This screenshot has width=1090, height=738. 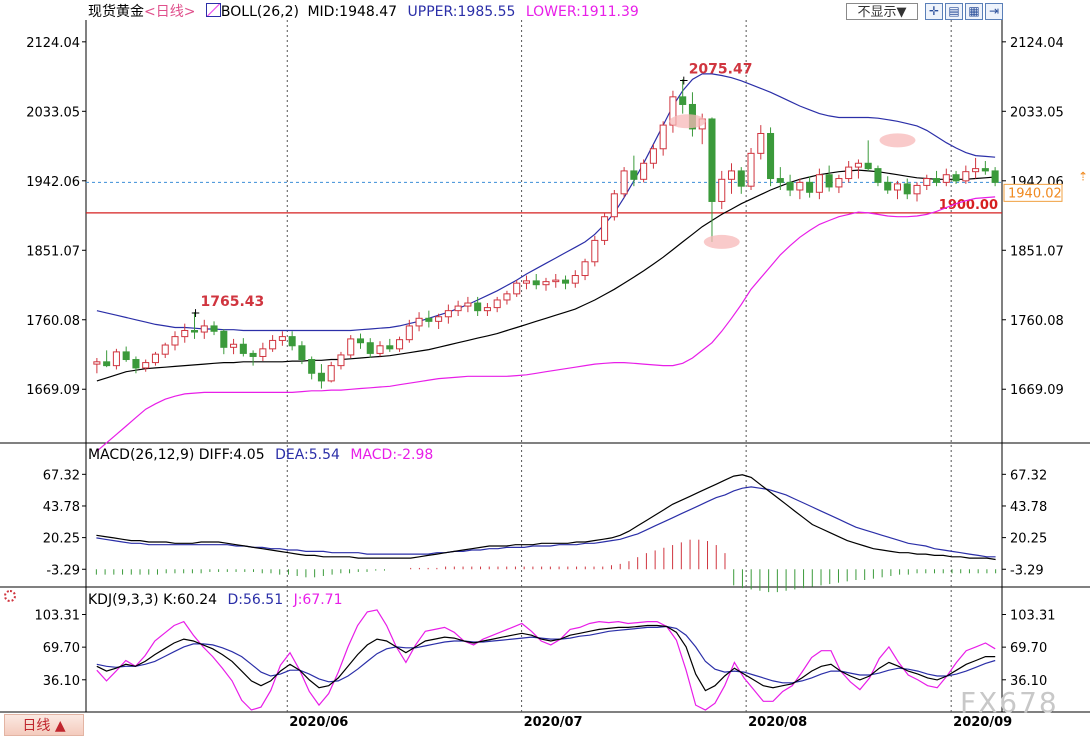 What do you see at coordinates (196, 313) in the screenshot?
I see `low-marker-icon: +` at bounding box center [196, 313].